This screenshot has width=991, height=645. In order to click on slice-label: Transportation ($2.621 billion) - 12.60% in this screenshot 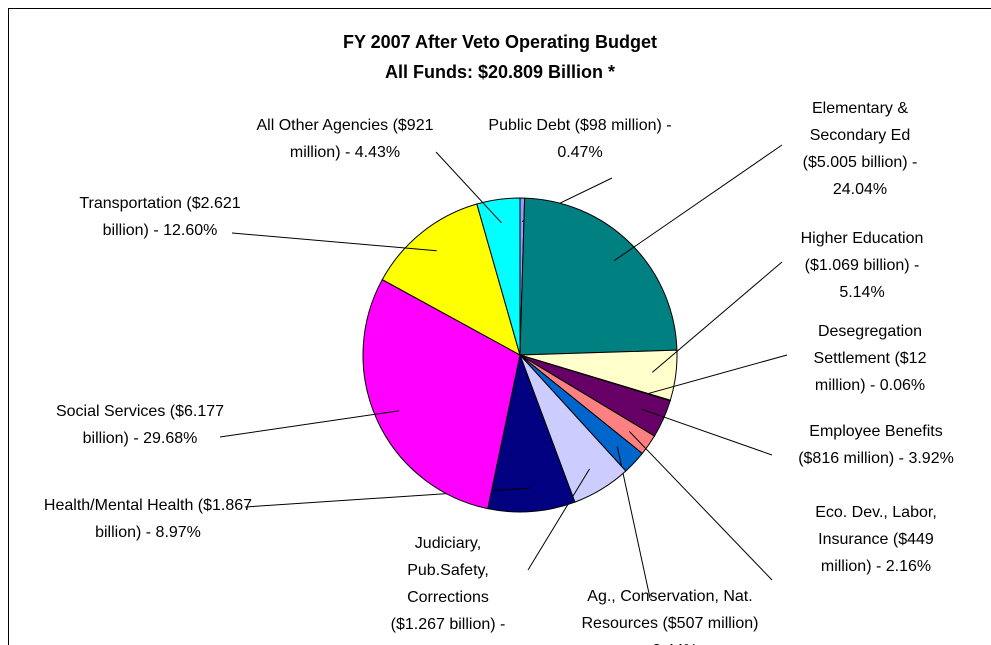, I will do `click(160, 217)`.